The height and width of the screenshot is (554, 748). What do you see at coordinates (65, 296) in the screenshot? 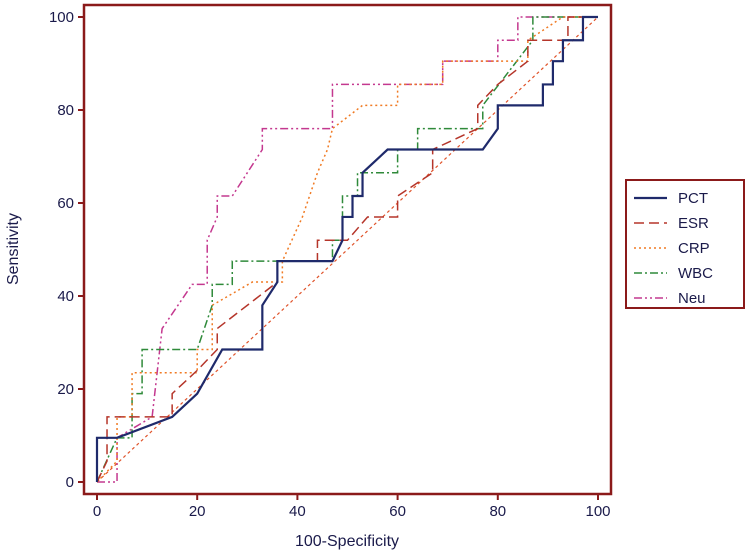
I see `y-tick-label: 40` at bounding box center [65, 296].